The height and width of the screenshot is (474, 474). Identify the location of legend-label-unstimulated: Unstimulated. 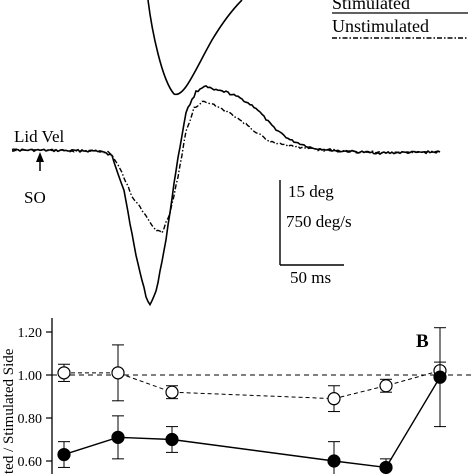
(380, 26).